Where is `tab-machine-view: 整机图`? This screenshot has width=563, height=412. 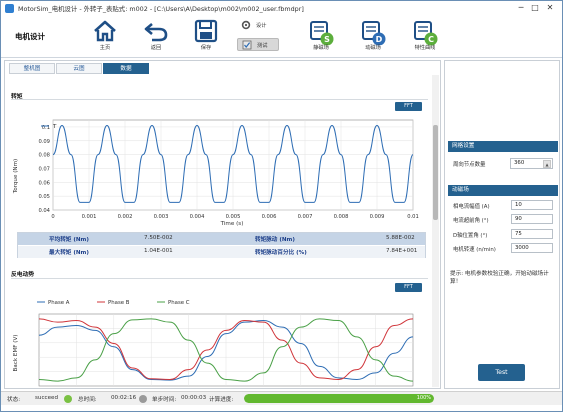
tab-machine-view: 整机图 is located at coordinates (32, 68).